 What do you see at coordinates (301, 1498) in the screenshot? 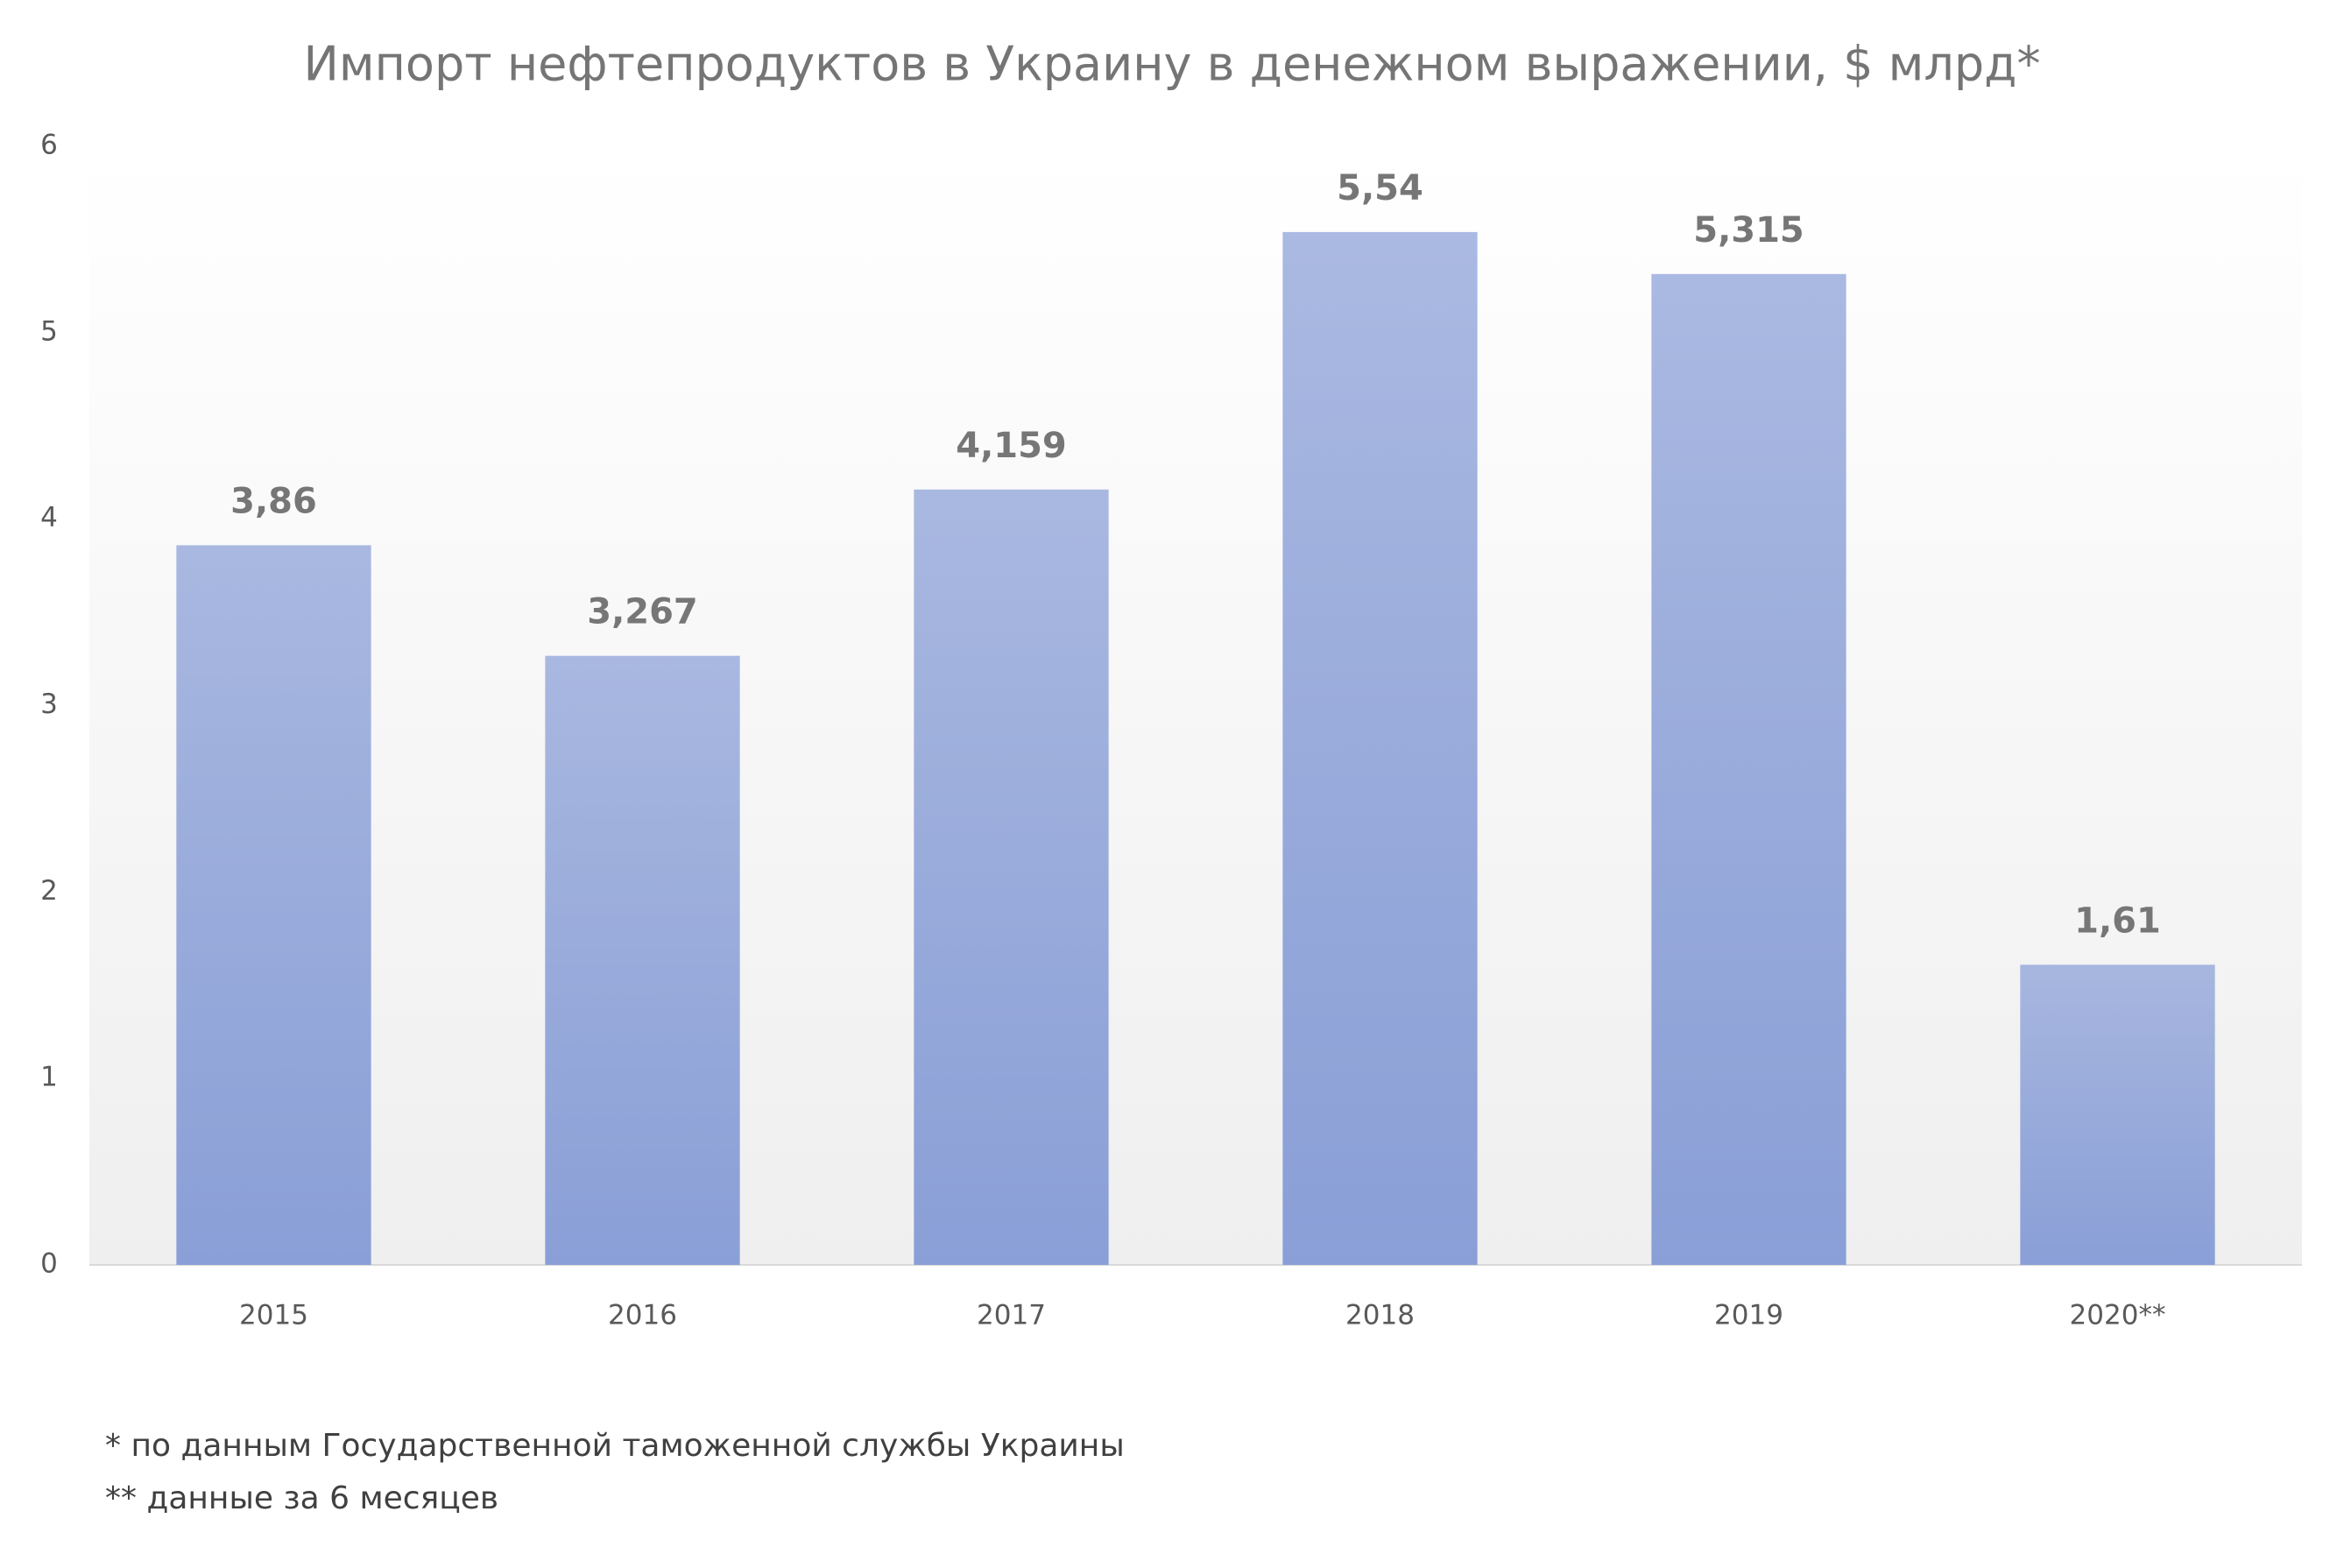
I see `footnote: ** данные за 6 месяцев` at bounding box center [301, 1498].